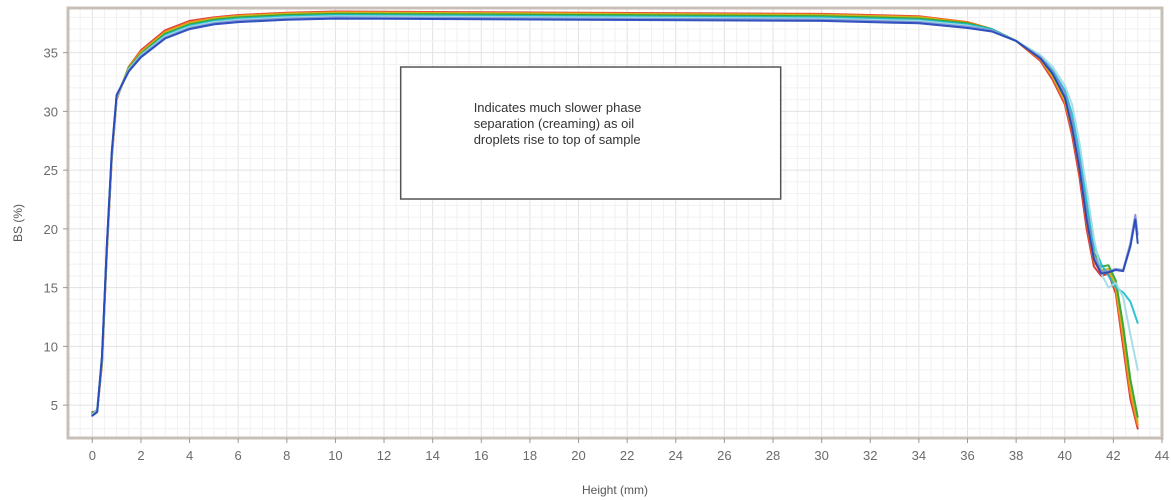  What do you see at coordinates (286, 455) in the screenshot?
I see `x-tick-label: 8` at bounding box center [286, 455].